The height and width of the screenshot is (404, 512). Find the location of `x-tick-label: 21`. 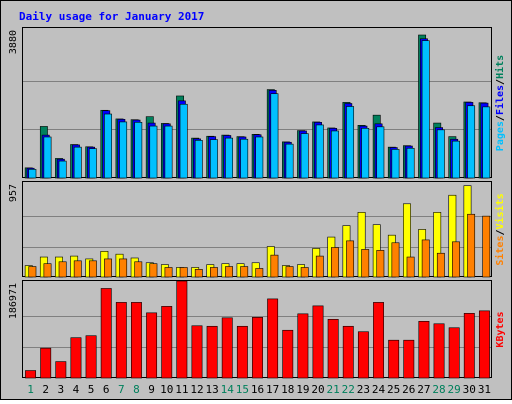

x-tick-label: 21 is located at coordinates (333, 389).